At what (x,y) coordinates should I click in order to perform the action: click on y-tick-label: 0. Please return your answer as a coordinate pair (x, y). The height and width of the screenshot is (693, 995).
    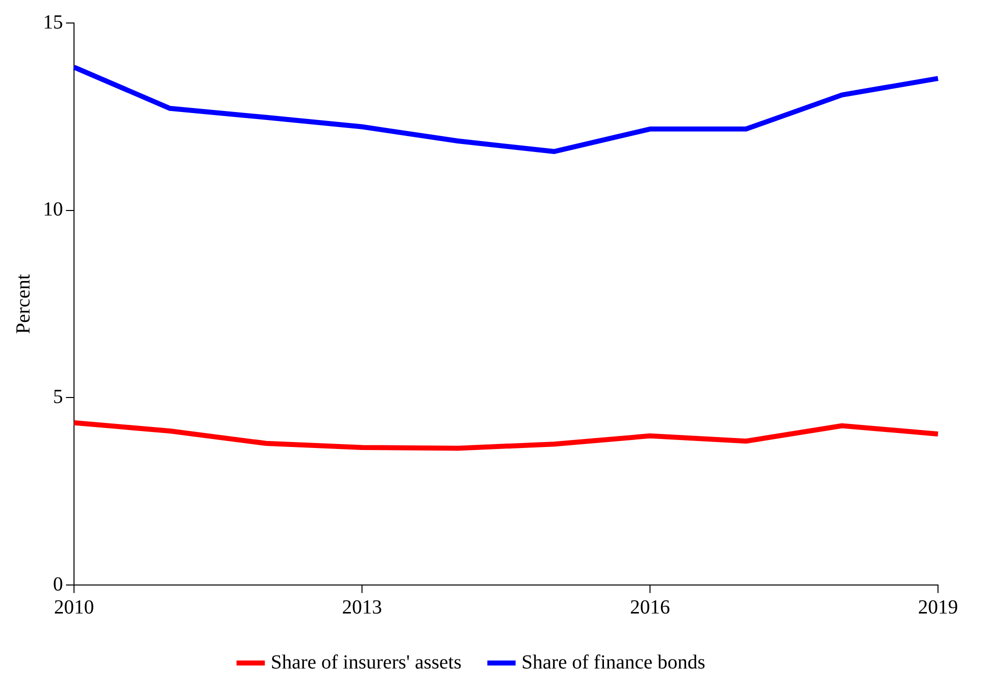
    Looking at the image, I should click on (58, 584).